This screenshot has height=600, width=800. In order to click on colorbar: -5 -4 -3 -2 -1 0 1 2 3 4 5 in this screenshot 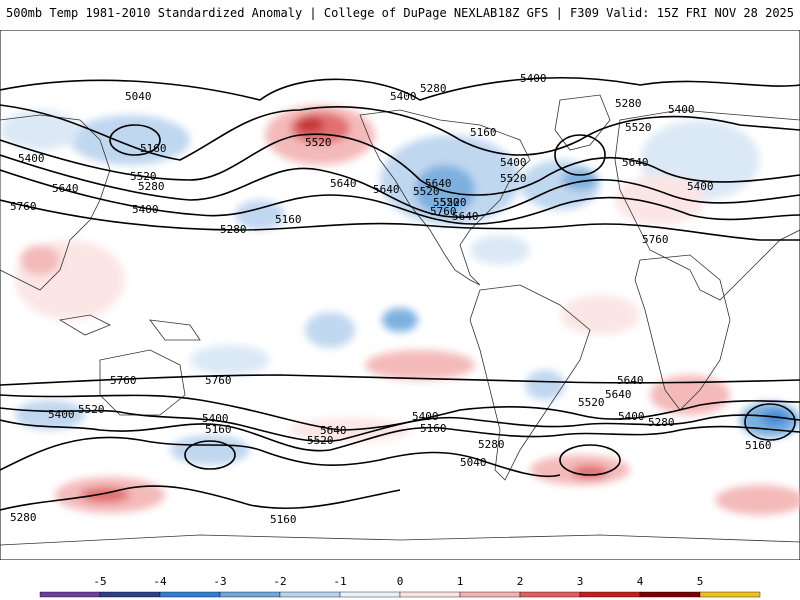, I will do `click(400, 586)`.